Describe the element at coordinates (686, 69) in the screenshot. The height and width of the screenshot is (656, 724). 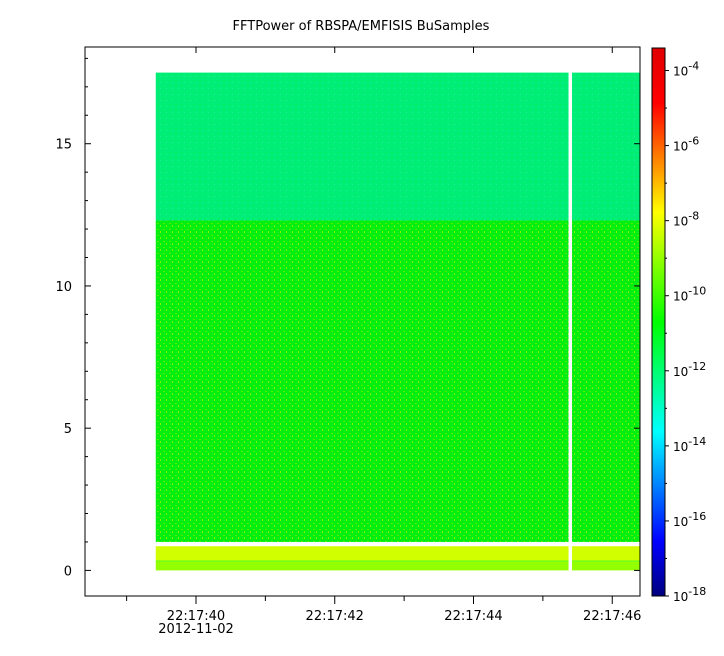
I see `colorbar-tick-label: 10⁻⁴` at that location.